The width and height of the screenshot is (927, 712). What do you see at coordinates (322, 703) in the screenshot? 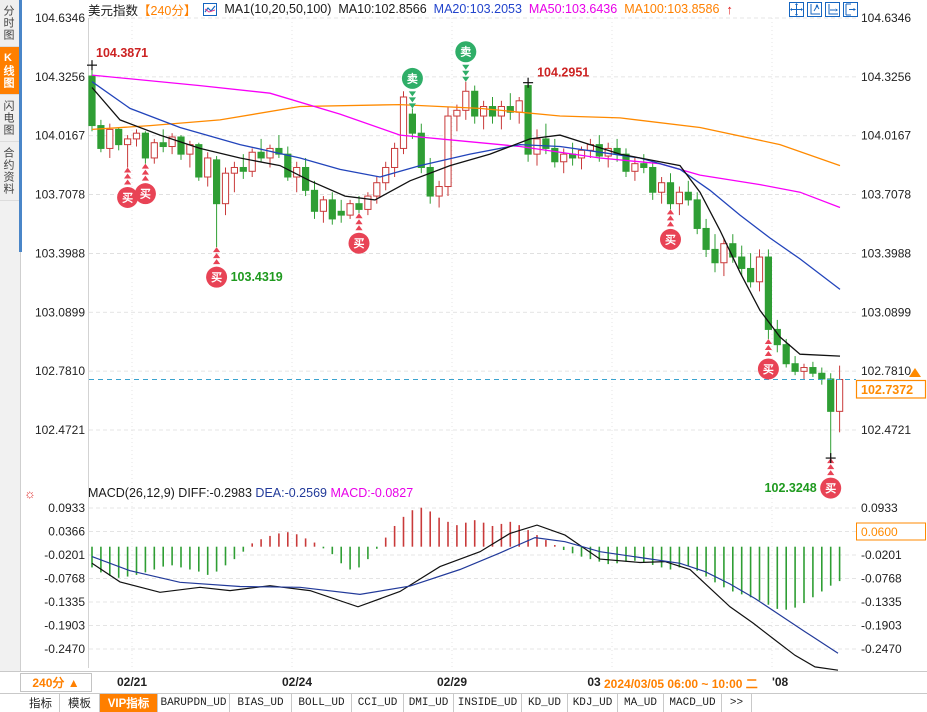
I see `tab-boll-ud: BOLL_UD` at bounding box center [322, 703].